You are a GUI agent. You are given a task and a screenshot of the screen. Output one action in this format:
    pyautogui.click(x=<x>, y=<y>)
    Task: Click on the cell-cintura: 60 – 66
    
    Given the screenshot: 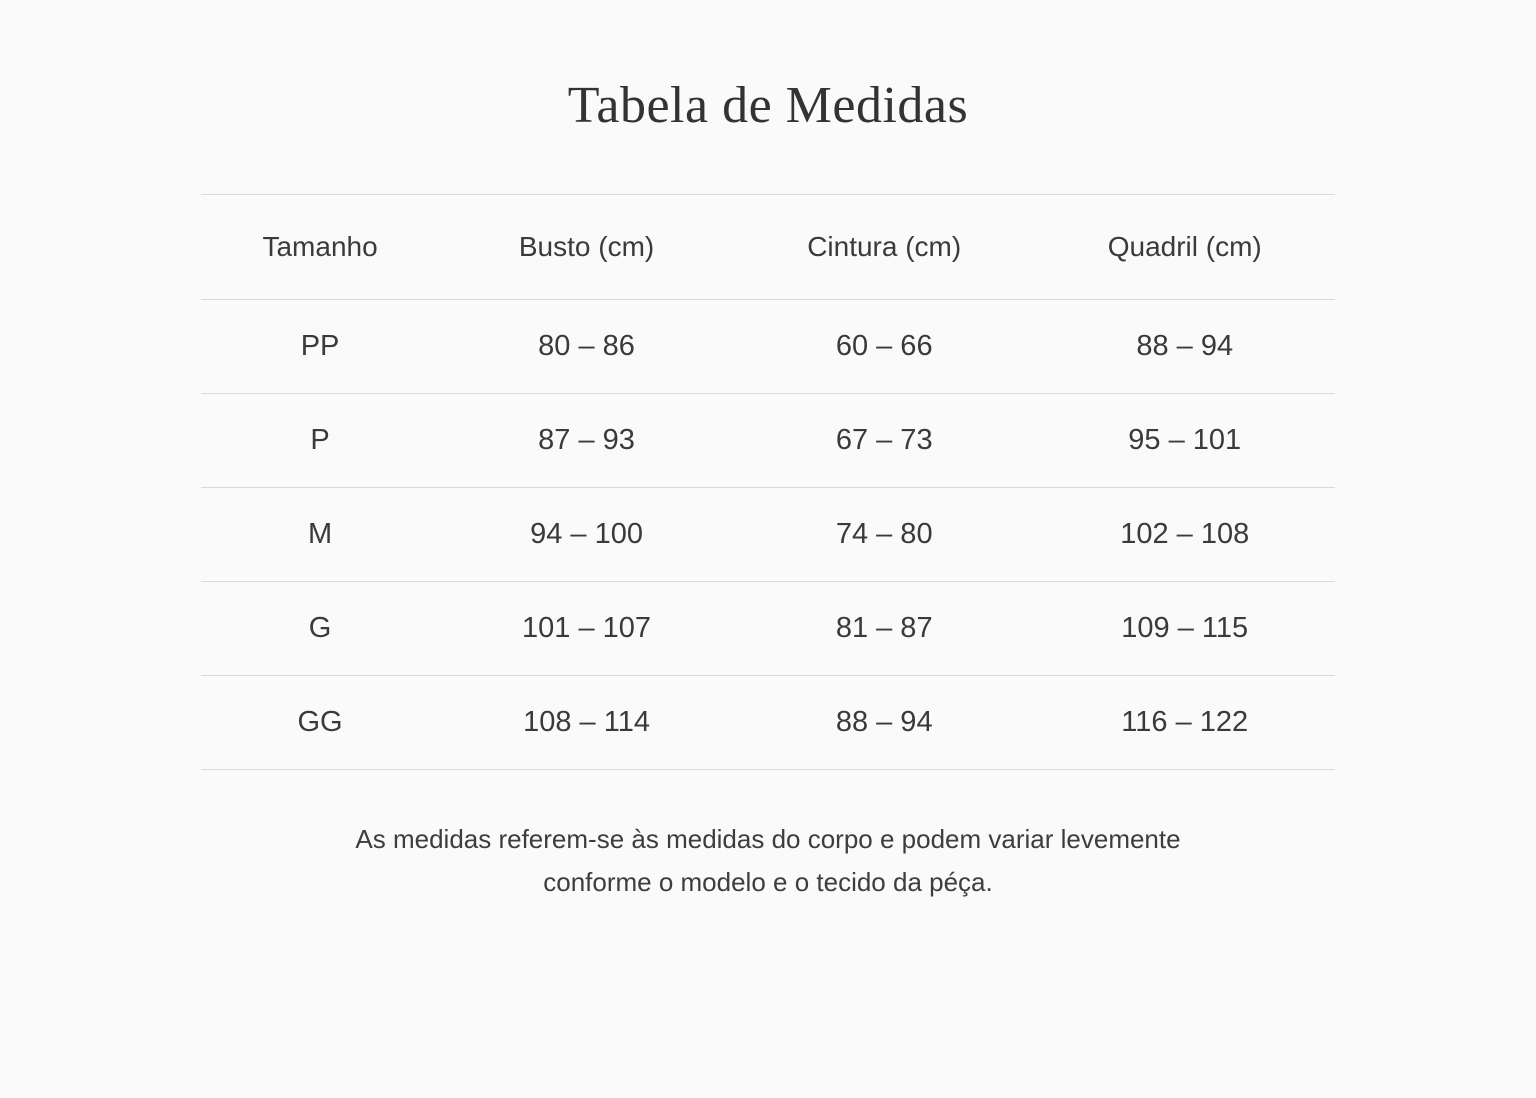 What is the action you would take?
    pyautogui.click(x=884, y=346)
    